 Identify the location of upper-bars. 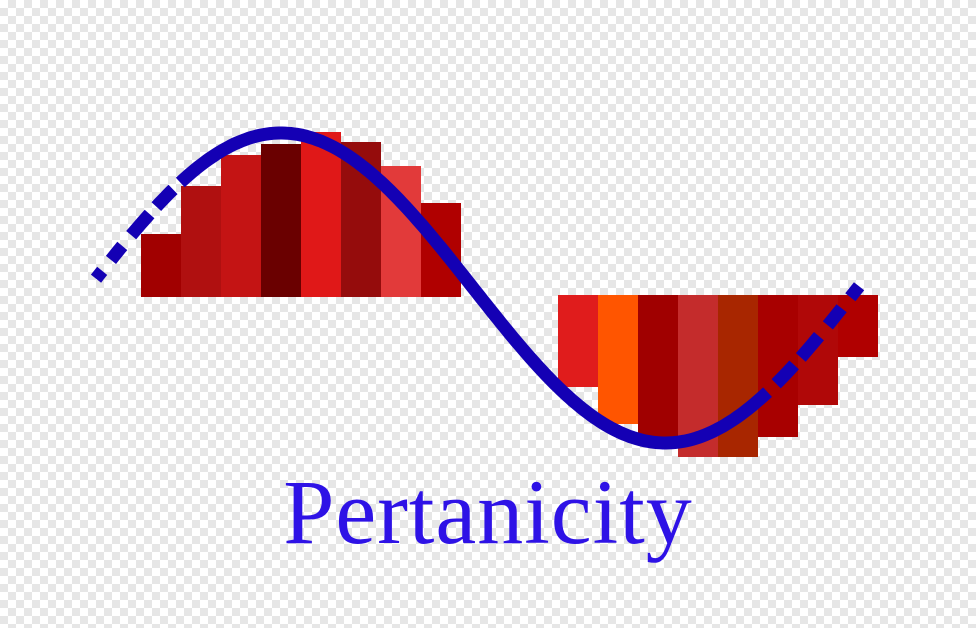
(301, 214).